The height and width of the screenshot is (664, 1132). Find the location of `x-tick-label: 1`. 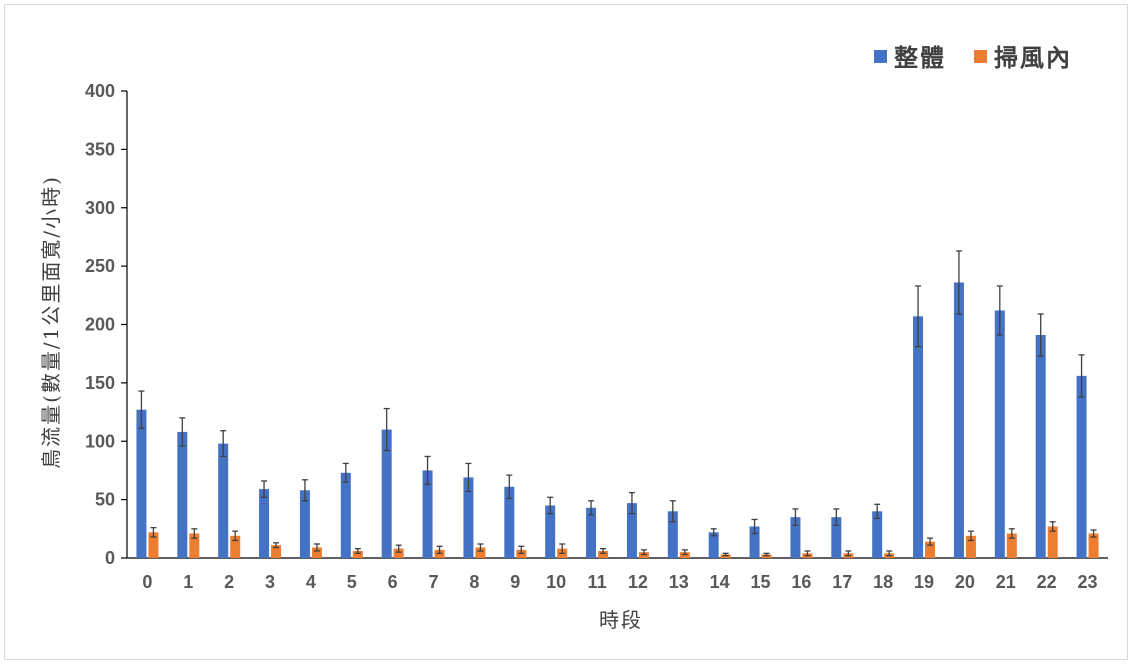

x-tick-label: 1 is located at coordinates (188, 582).